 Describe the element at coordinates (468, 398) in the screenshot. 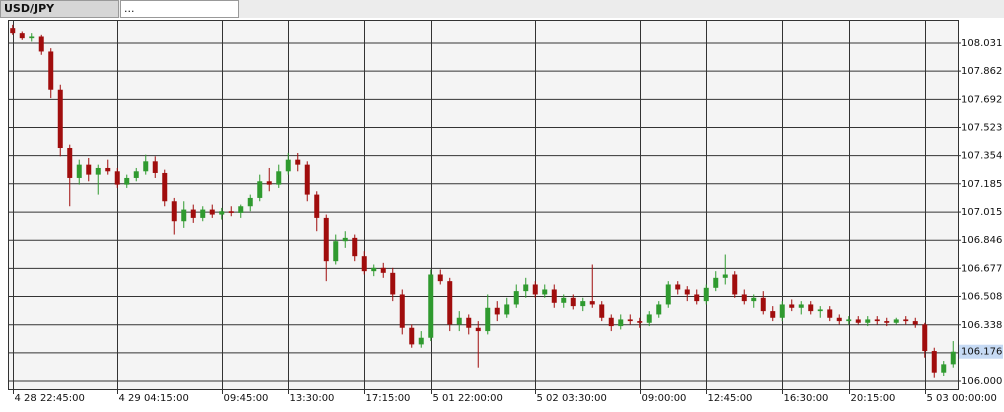

I see `x-tick-label: 5 01 22:00:00` at that location.